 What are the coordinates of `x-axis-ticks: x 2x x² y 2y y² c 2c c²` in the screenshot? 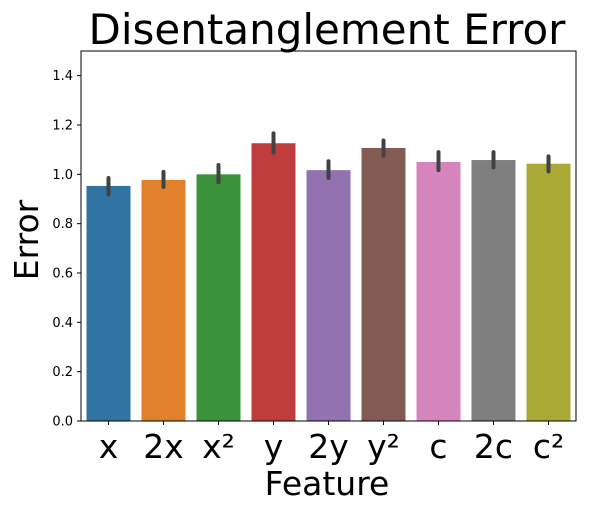 It's located at (331, 443).